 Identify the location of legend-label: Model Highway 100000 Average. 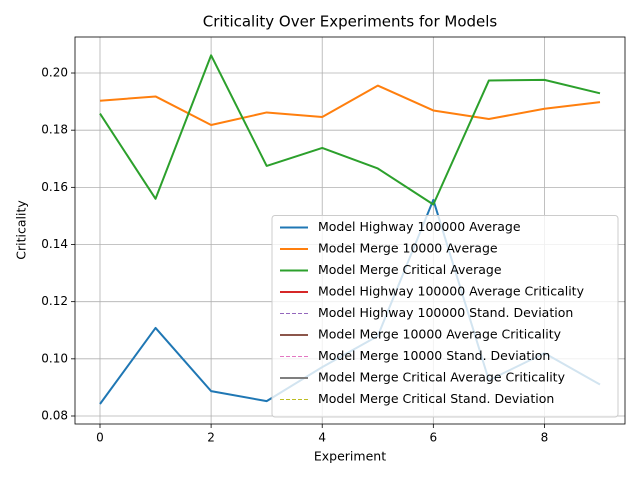
(419, 226).